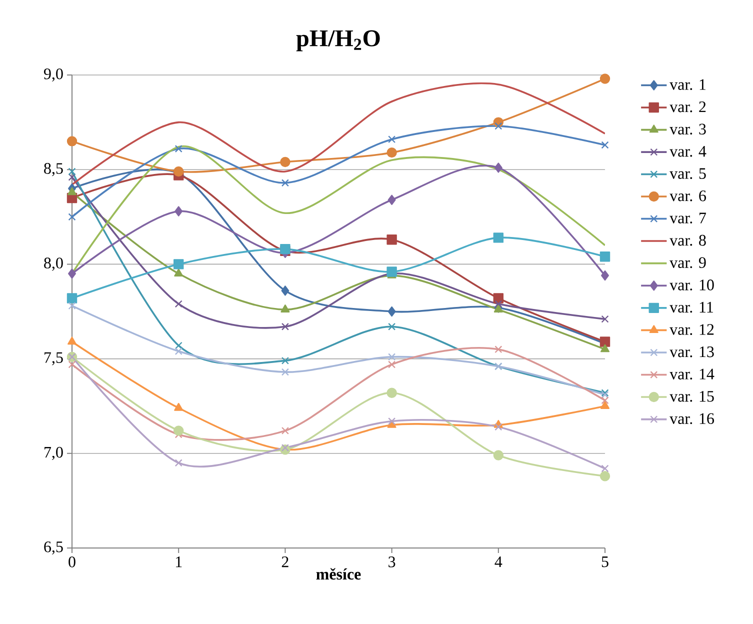 The image size is (753, 624). I want to click on legend-label: var. 16, so click(692, 418).